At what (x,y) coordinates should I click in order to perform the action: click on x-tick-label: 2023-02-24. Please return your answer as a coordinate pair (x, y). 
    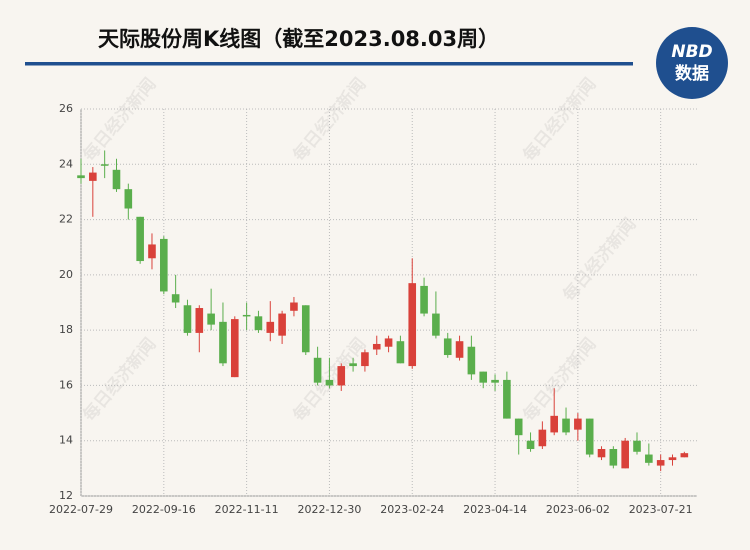
    Looking at the image, I should click on (412, 509).